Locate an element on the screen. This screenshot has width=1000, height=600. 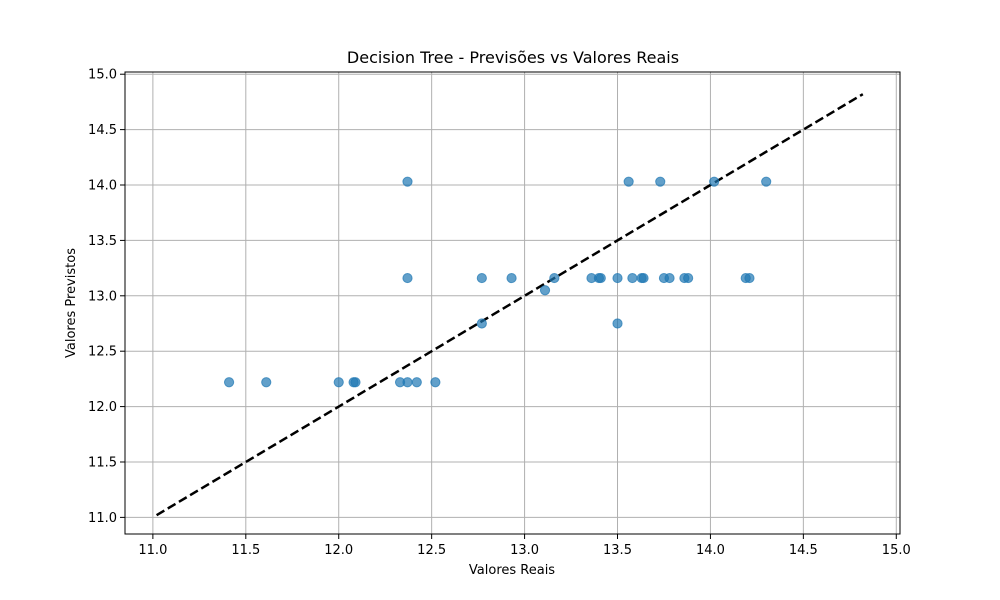
y-tick-label: 11.0 is located at coordinates (102, 518).